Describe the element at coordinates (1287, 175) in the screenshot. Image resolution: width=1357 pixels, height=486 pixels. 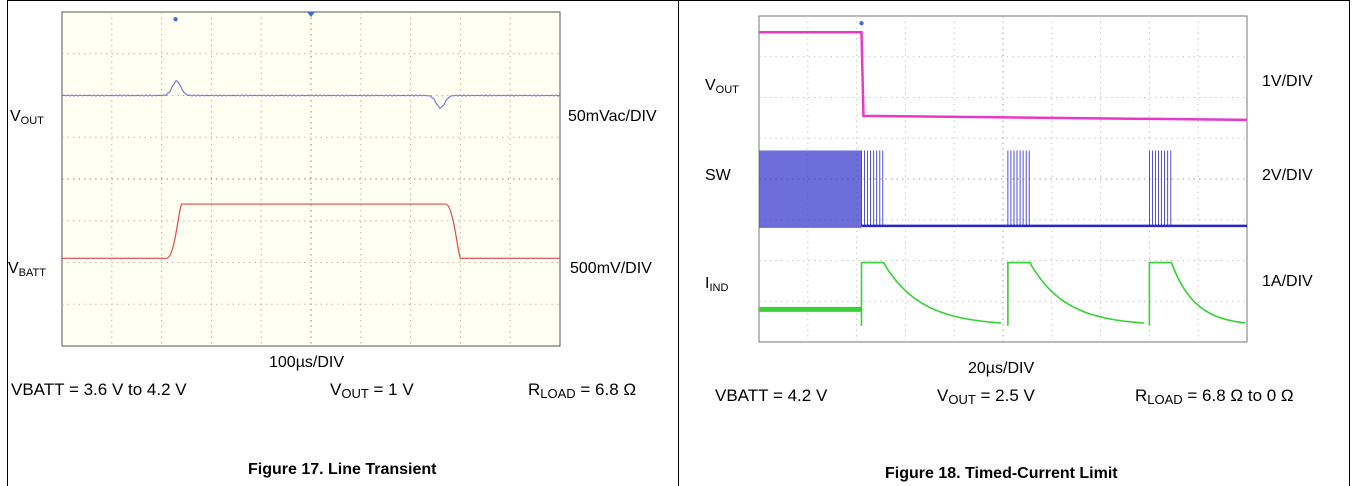
I see `channel-scale-sw: 2V/DIV` at that location.